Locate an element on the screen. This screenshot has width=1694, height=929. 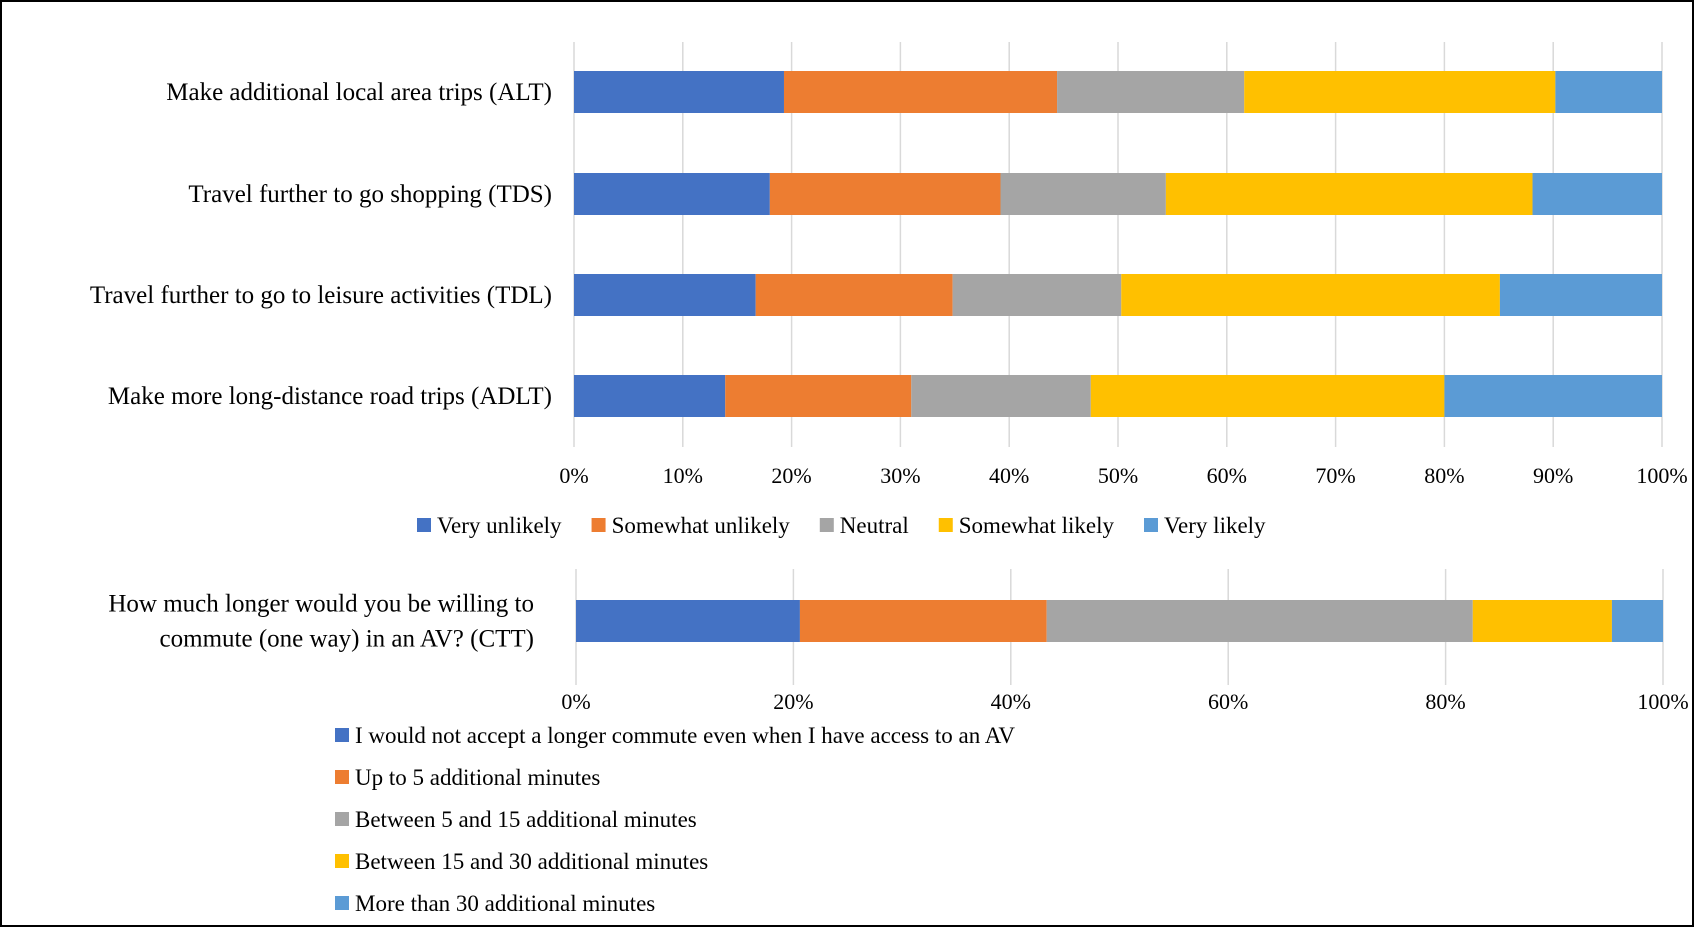
tick-label-1-2: 40% is located at coordinates (1011, 701).